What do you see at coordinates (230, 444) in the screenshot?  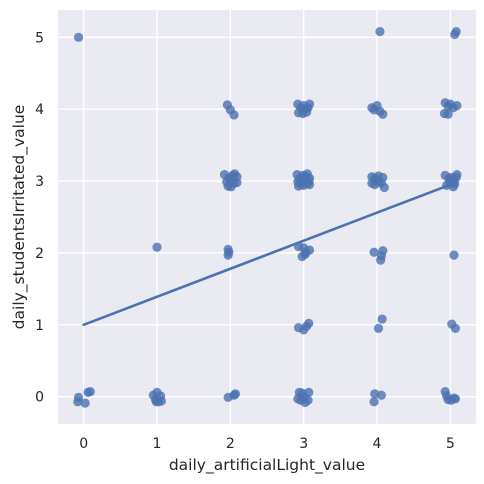 I see `x-tick-label: 2` at bounding box center [230, 444].